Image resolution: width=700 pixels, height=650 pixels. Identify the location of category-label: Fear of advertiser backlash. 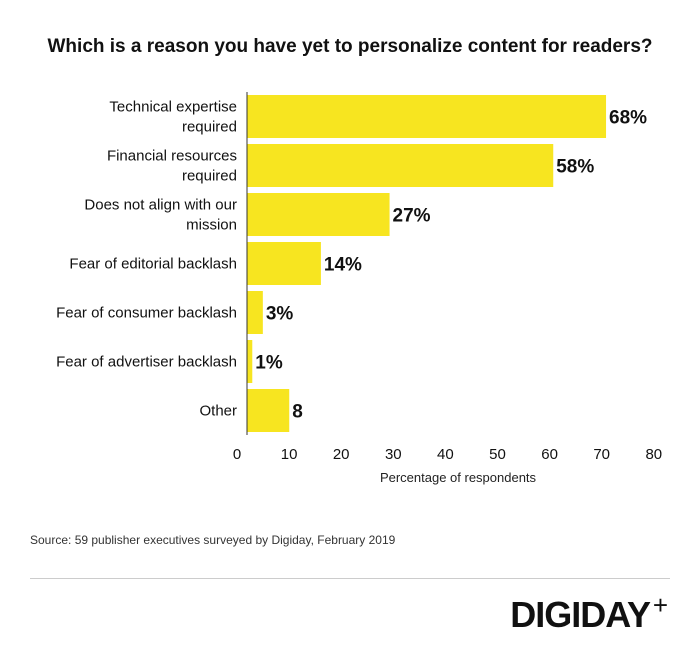
(146, 362).